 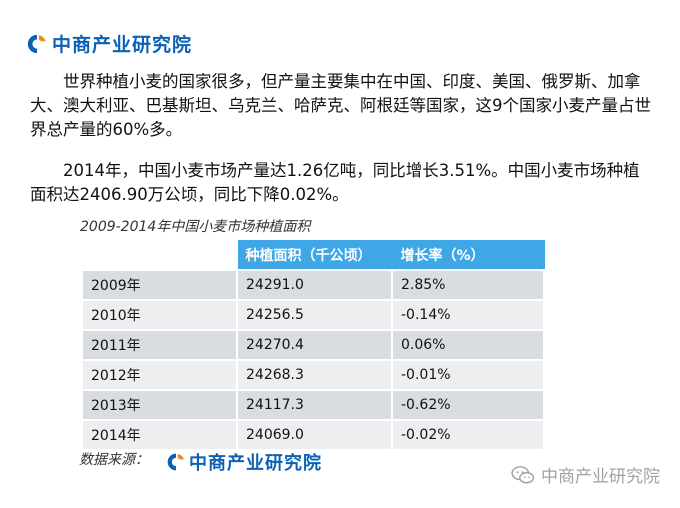 What do you see at coordinates (159, 375) in the screenshot?
I see `year-cell: 2012年` at bounding box center [159, 375].